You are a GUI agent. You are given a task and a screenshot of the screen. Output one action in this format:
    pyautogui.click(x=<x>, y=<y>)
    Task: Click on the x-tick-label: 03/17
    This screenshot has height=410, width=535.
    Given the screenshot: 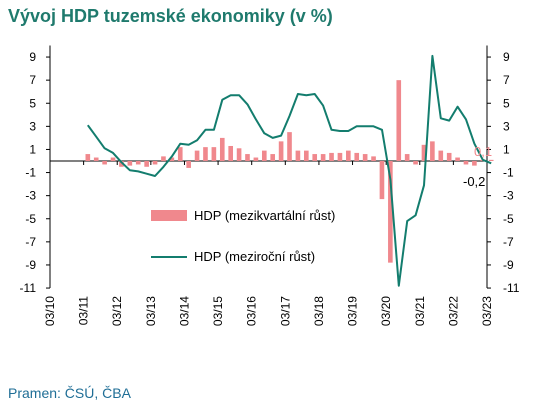 What is the action you would take?
    pyautogui.click(x=285, y=311)
    